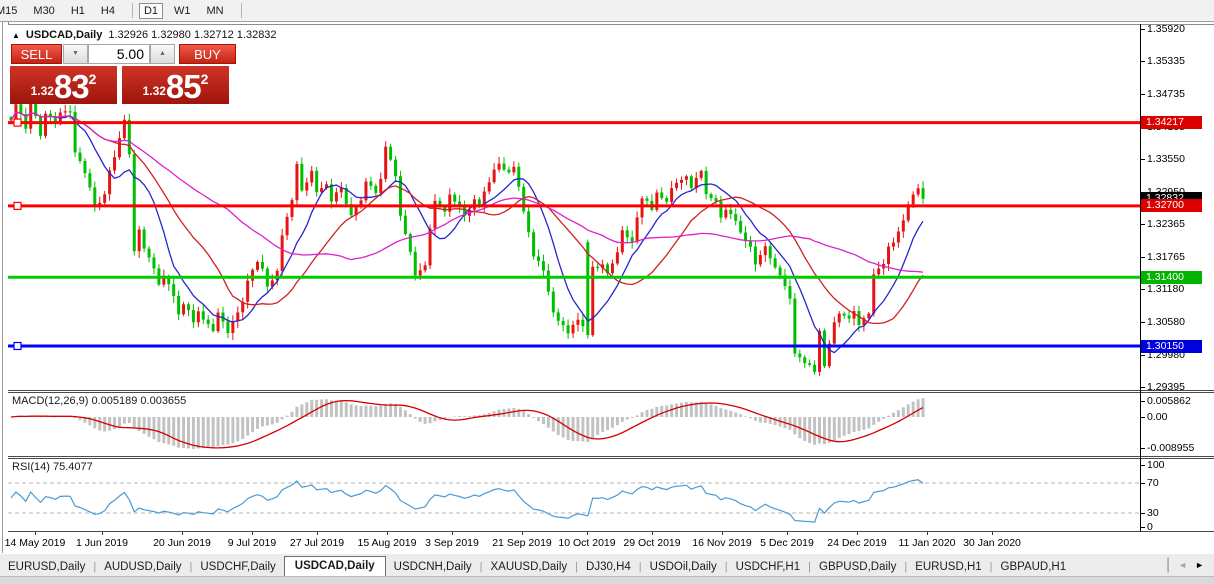 The image size is (1214, 584). I want to click on timeframe-button-h1: H1, so click(77, 10).